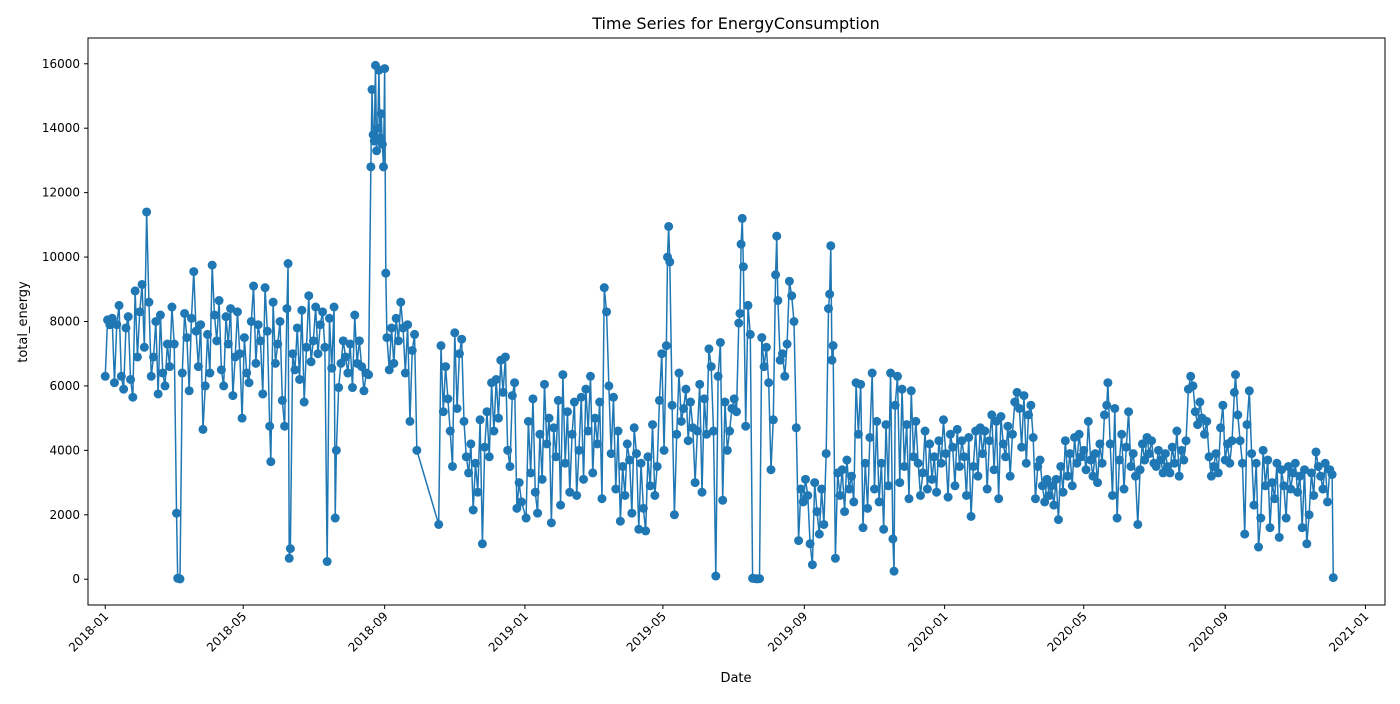 This screenshot has width=1400, height=704. I want to click on y-axis-label: total_energy, so click(23, 322).